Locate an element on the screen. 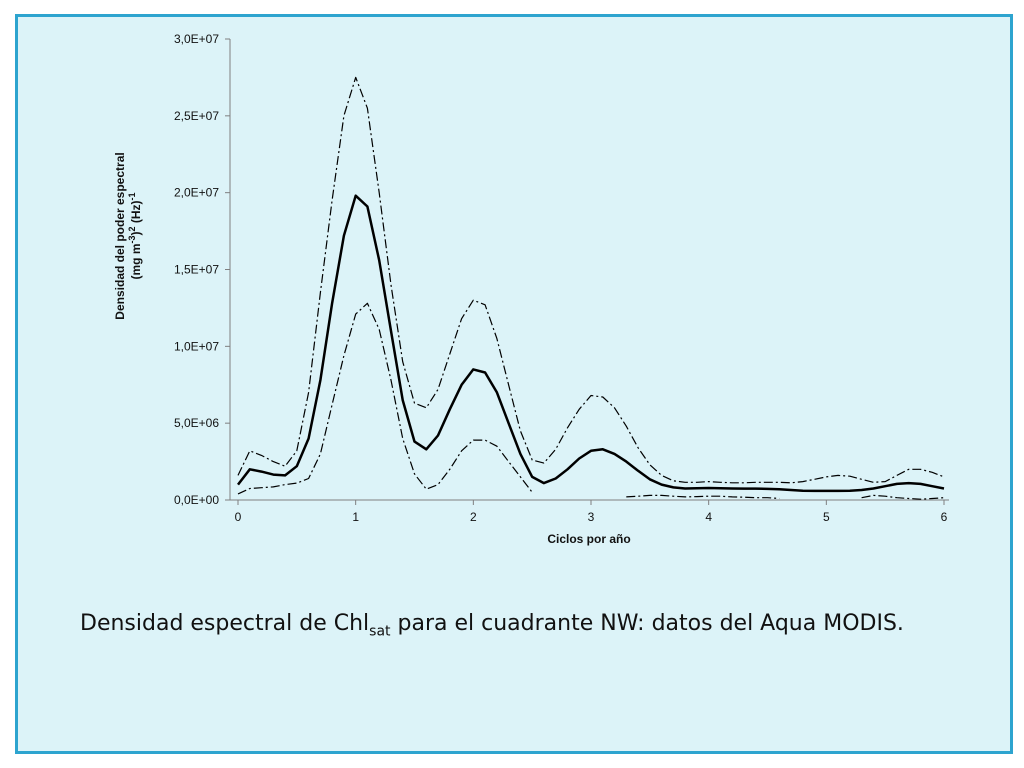 This screenshot has height=768, width=1024. y-tick-label: 3,0E+07 is located at coordinates (196, 39).